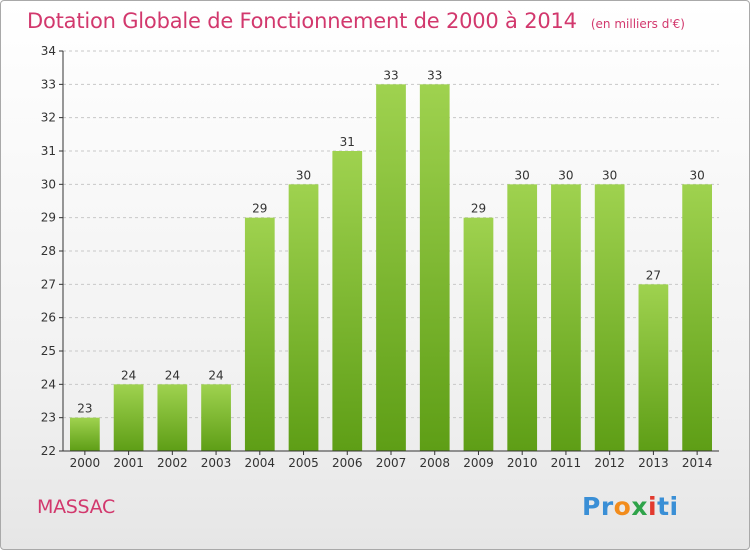 This screenshot has width=750, height=550. Describe the element at coordinates (84, 409) in the screenshot. I see `data-label: 23` at that location.